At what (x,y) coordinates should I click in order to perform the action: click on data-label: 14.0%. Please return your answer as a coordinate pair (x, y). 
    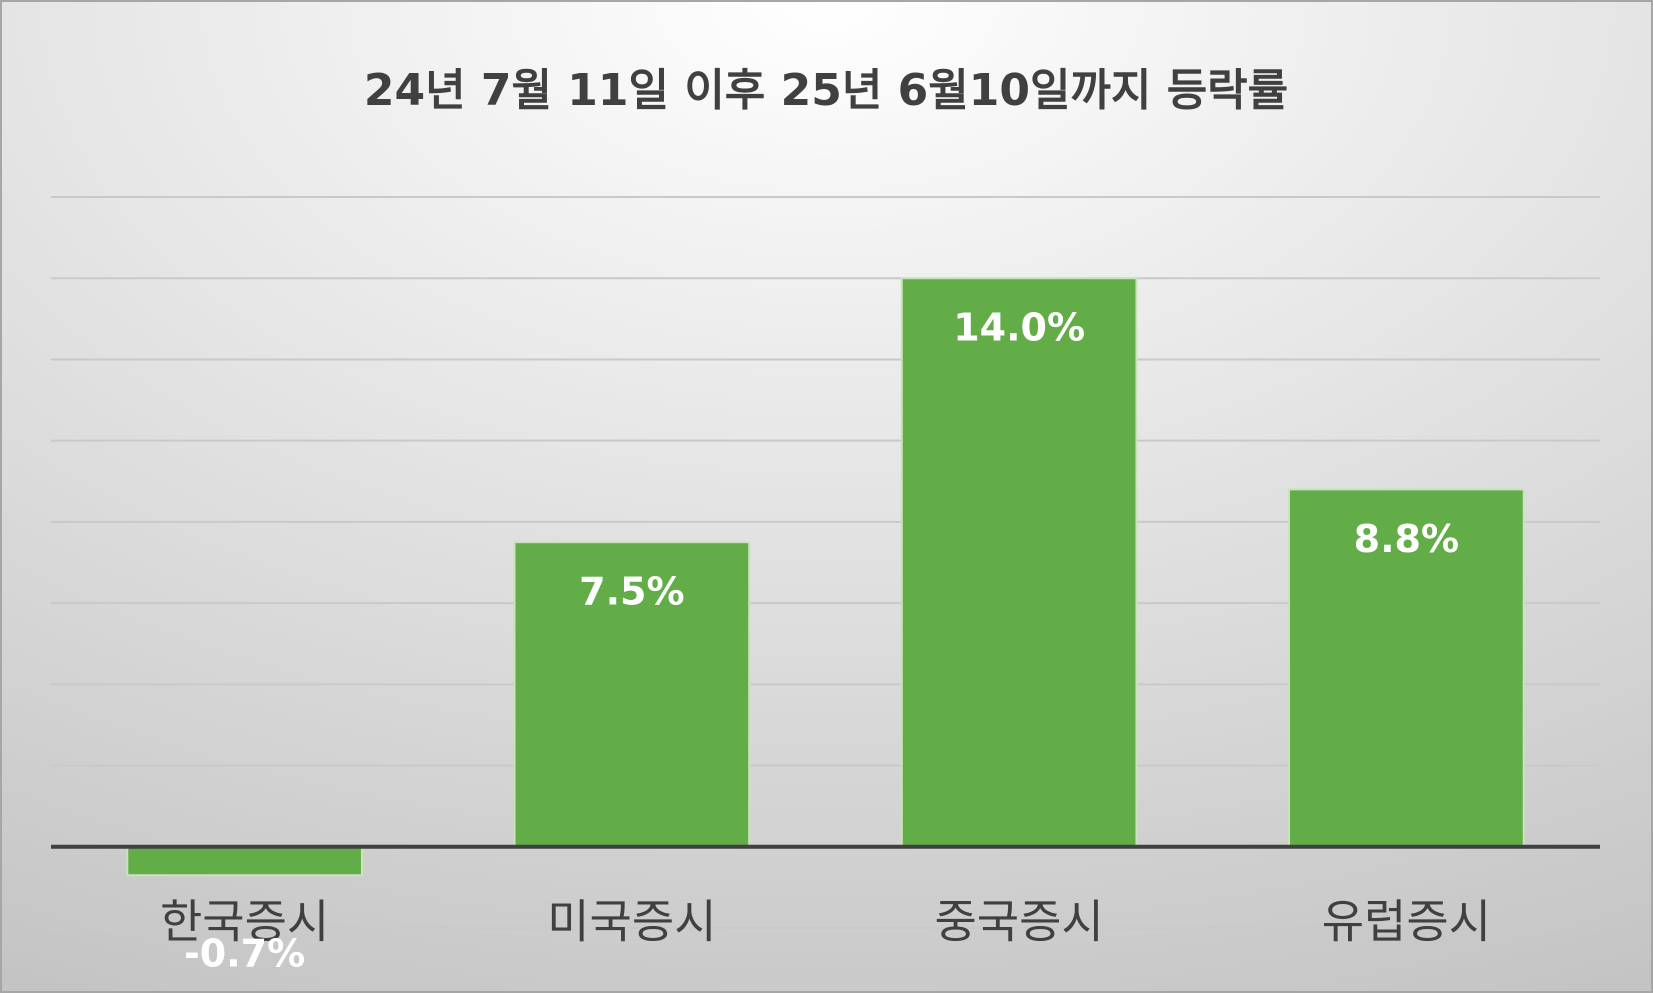
    Looking at the image, I should click on (1019, 328).